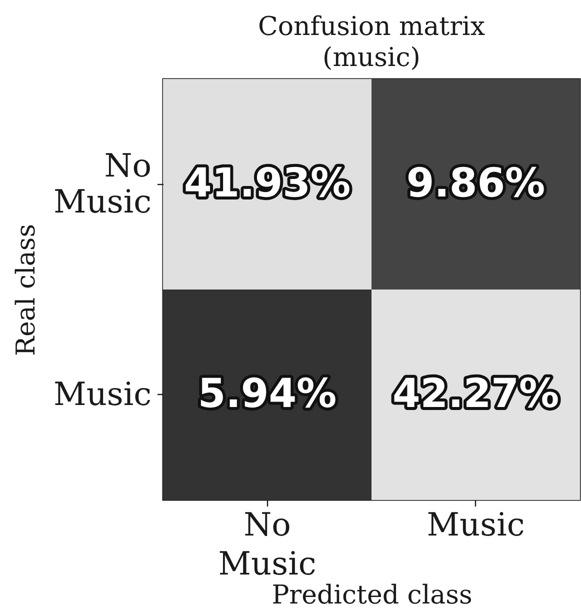  I want to click on y-axis-title: Real class, so click(27, 290).